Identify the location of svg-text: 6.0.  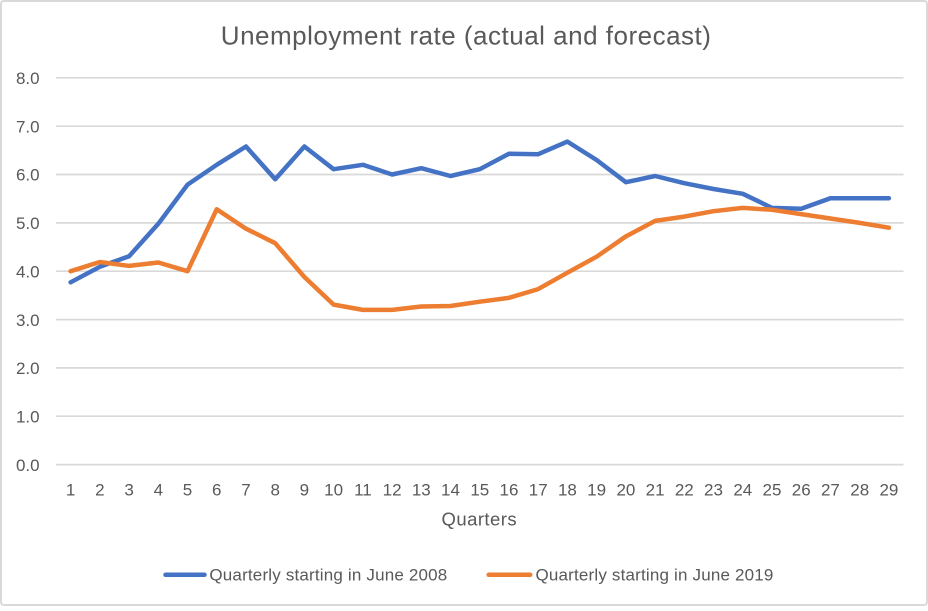
(28, 175).